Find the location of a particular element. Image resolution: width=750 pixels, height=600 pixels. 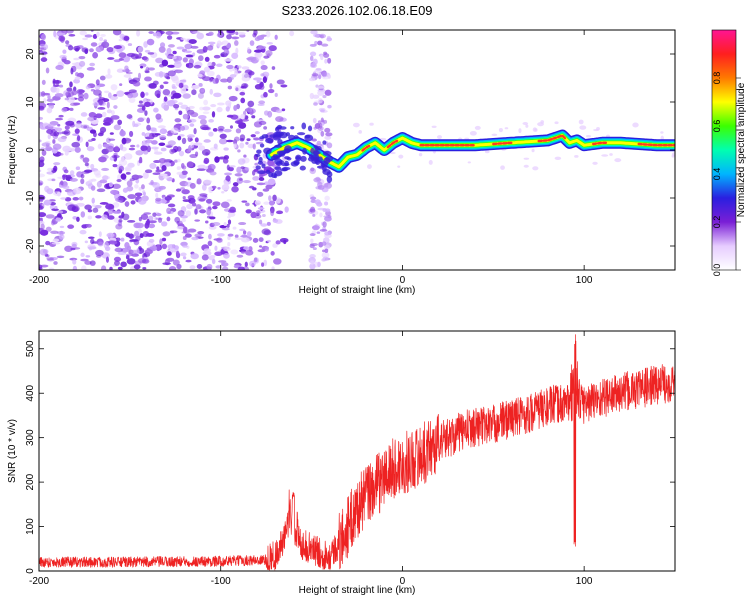

spectrogram-ytick-label: -10 is located at coordinates (30, 197).